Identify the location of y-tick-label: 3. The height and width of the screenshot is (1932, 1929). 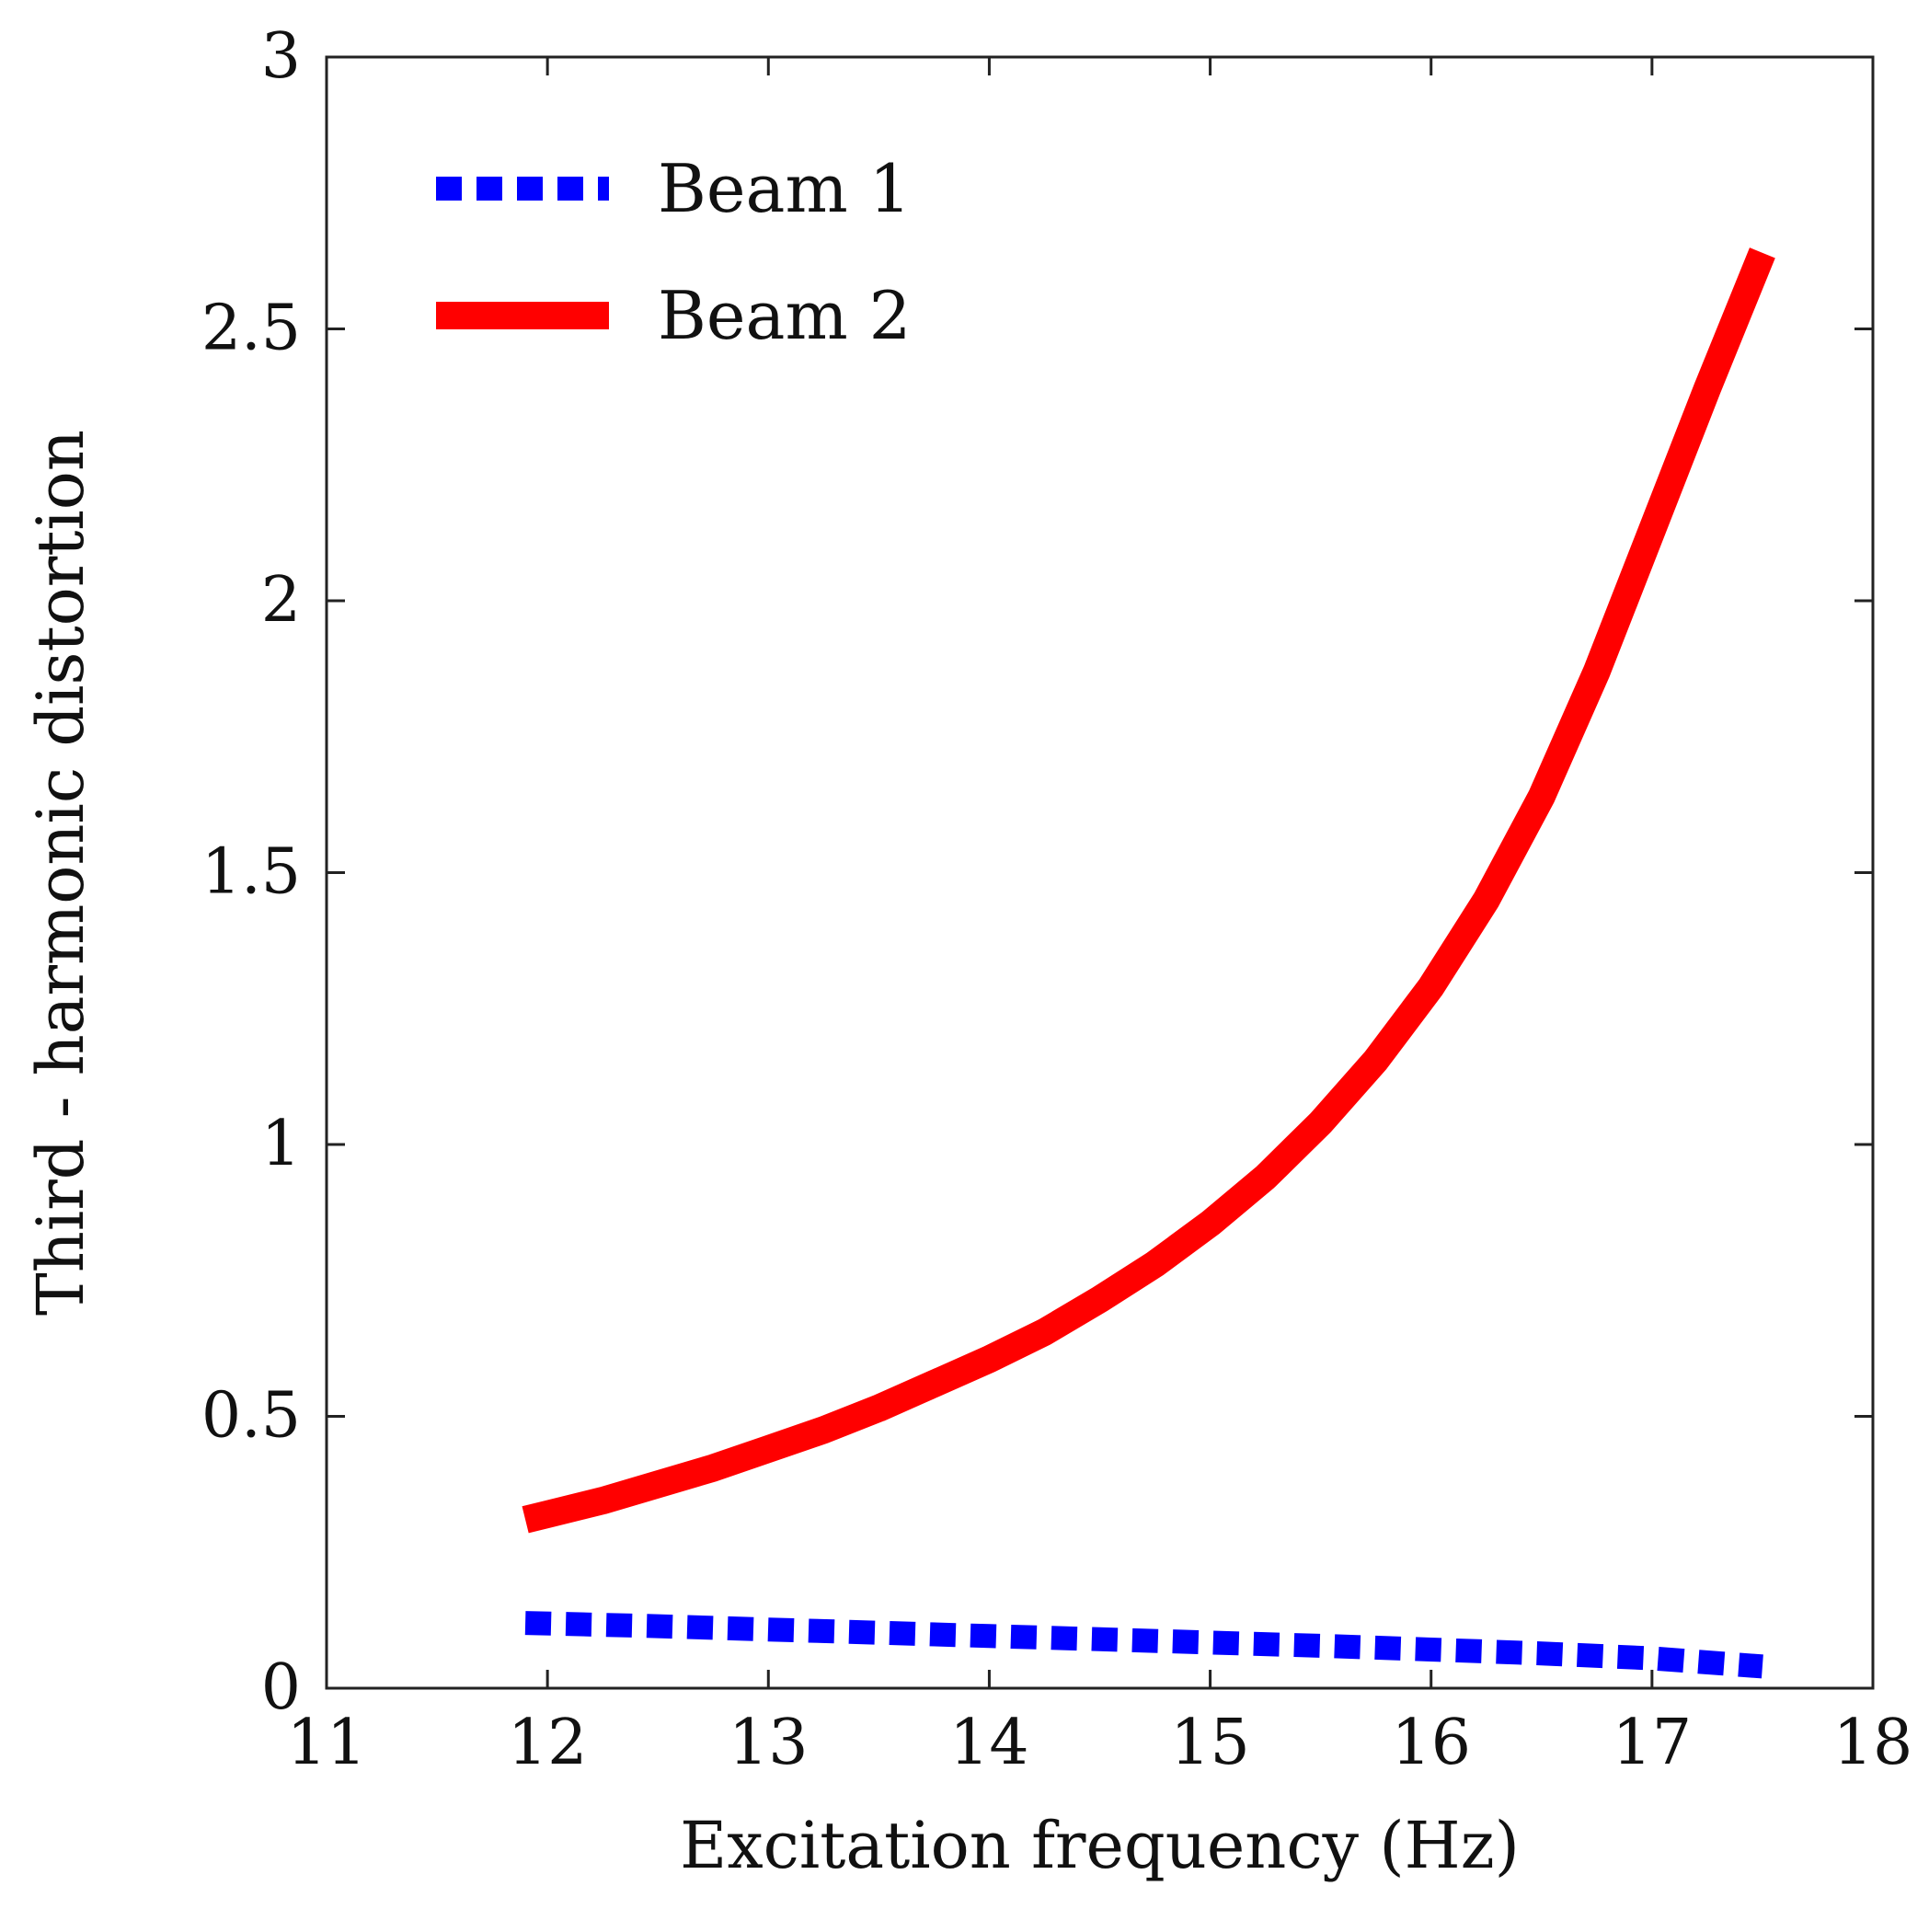
(281, 56).